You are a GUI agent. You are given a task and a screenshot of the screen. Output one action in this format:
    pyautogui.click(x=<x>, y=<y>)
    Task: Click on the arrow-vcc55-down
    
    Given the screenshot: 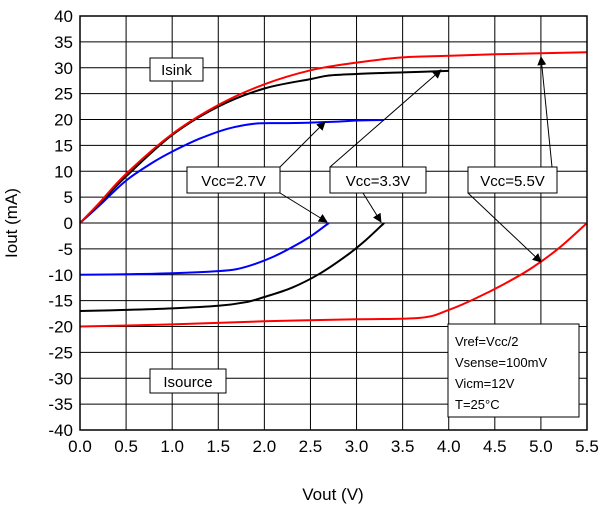 What is the action you would take?
    pyautogui.click(x=504, y=227)
    